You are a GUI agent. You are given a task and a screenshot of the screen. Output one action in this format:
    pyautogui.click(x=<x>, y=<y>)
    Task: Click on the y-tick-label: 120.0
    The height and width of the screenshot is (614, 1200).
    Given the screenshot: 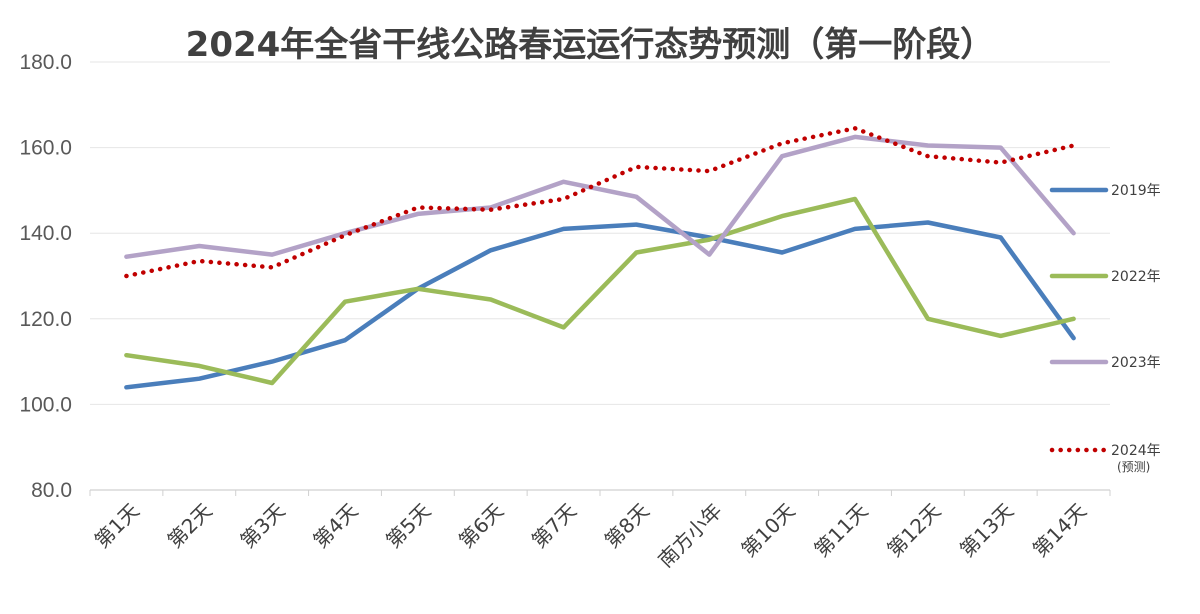 What is the action you would take?
    pyautogui.click(x=45, y=319)
    